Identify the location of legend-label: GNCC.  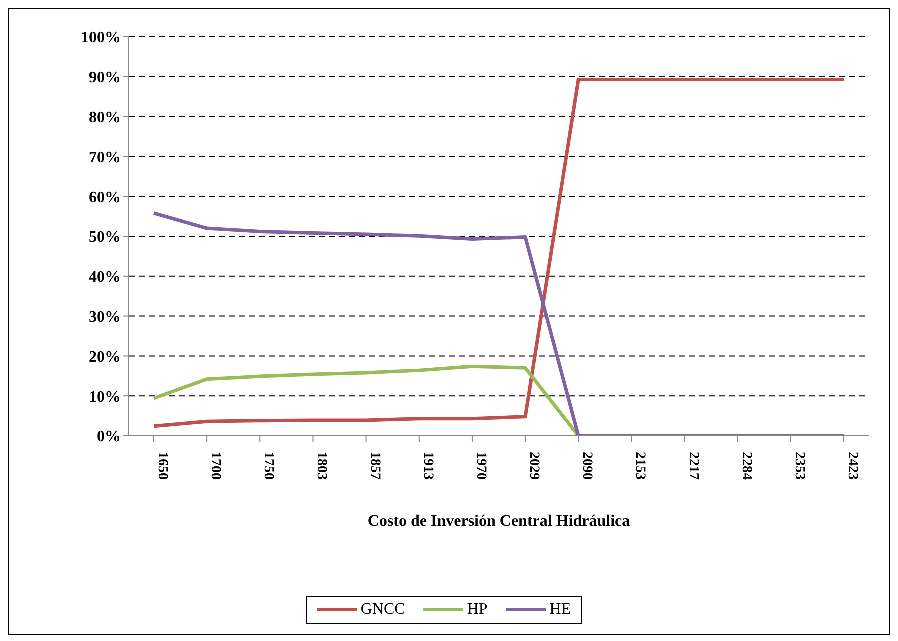
(383, 610).